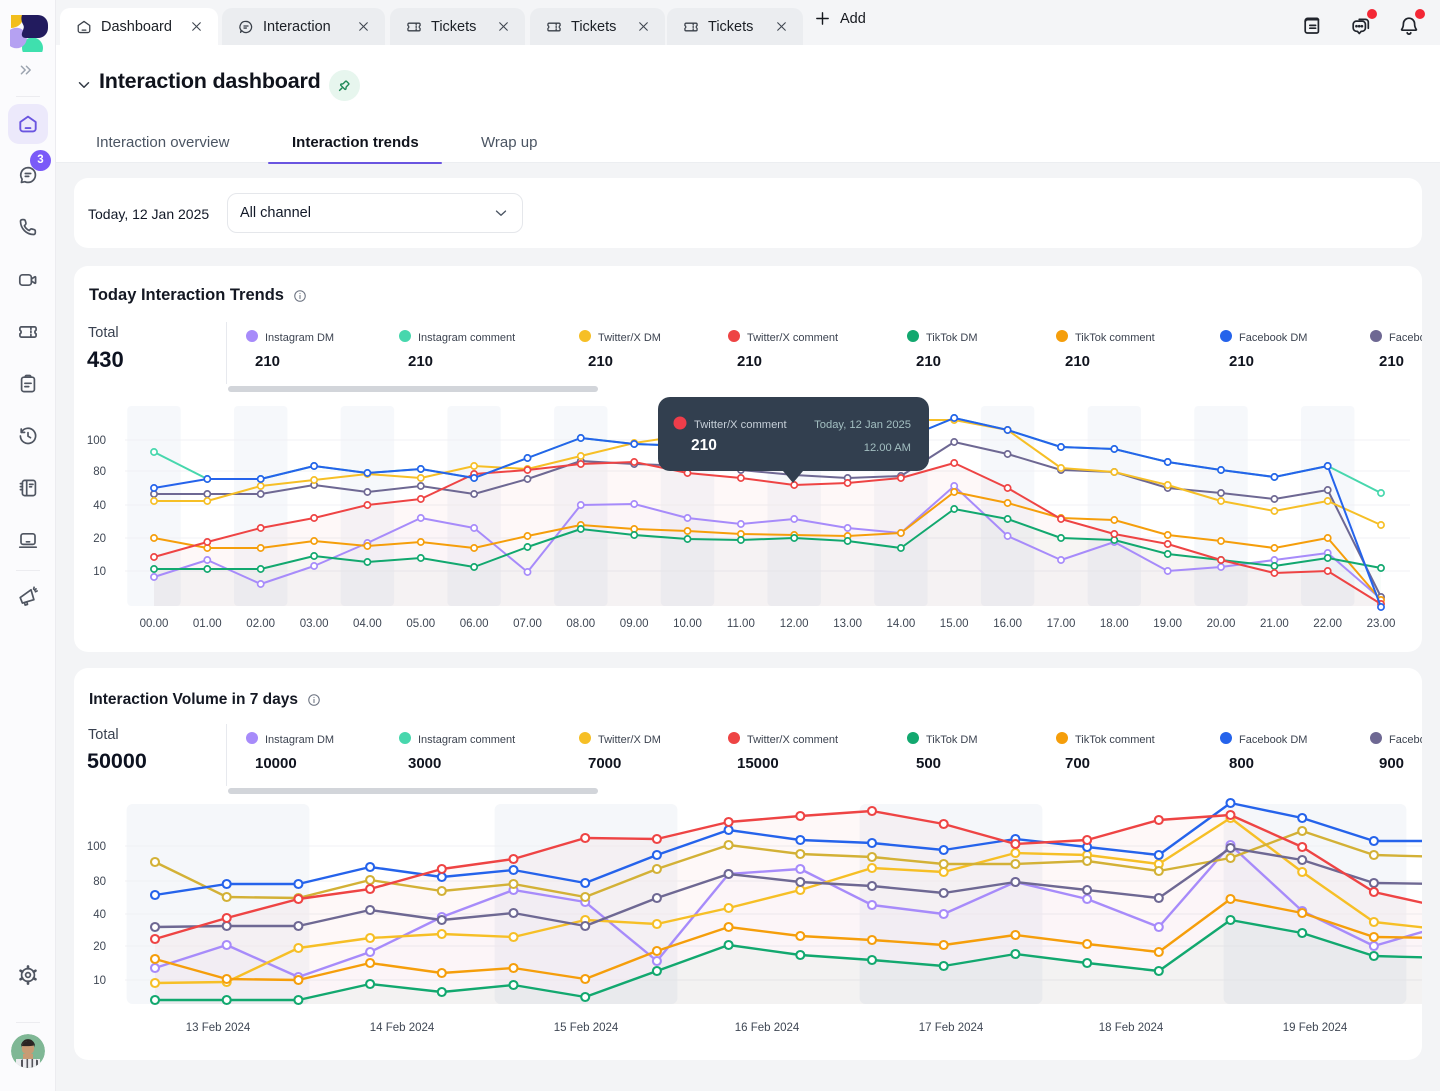 Image resolution: width=1440 pixels, height=1091 pixels. Describe the element at coordinates (1274, 624) in the screenshot. I see `svg-text: 21.00` at that location.